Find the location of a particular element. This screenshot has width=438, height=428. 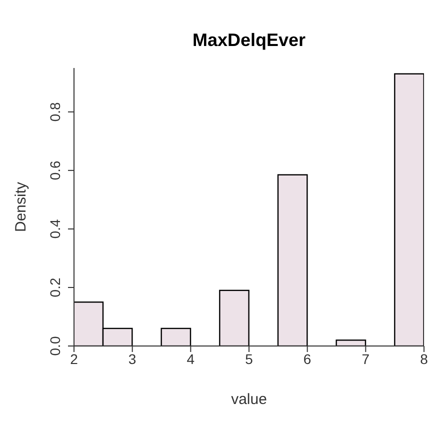

x-tick-label: 7 is located at coordinates (366, 358).